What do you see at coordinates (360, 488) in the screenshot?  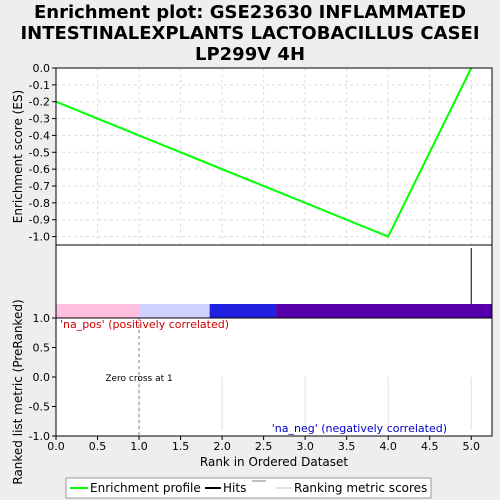 I see `legend-label: Ranking metric scores` at bounding box center [360, 488].